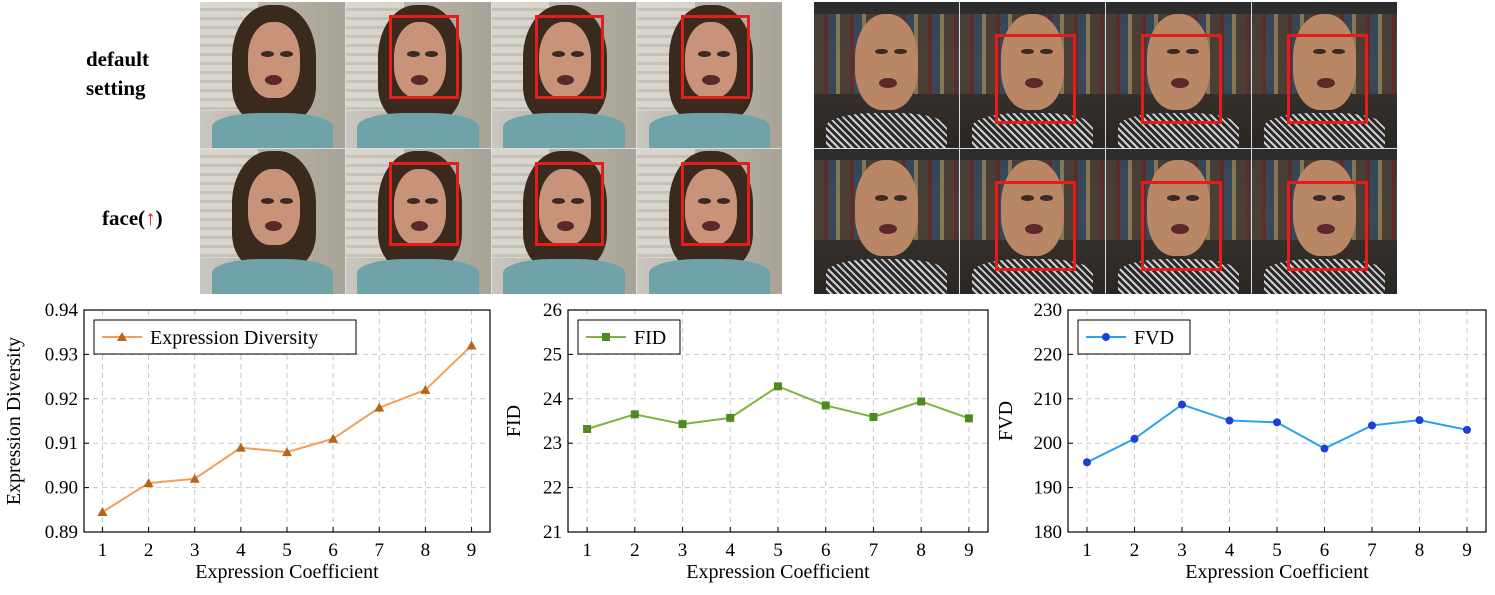 The image size is (1495, 595). I want to click on legend-label: FID, so click(650, 338).